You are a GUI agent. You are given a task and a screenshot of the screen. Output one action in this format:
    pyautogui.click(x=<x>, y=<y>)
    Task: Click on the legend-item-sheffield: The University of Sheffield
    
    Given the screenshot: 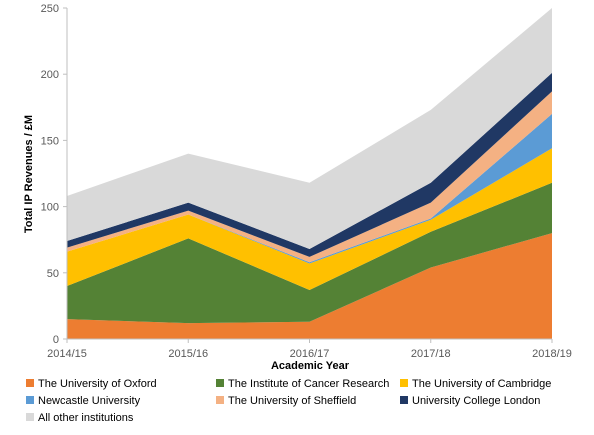 What is the action you would take?
    pyautogui.click(x=286, y=401)
    